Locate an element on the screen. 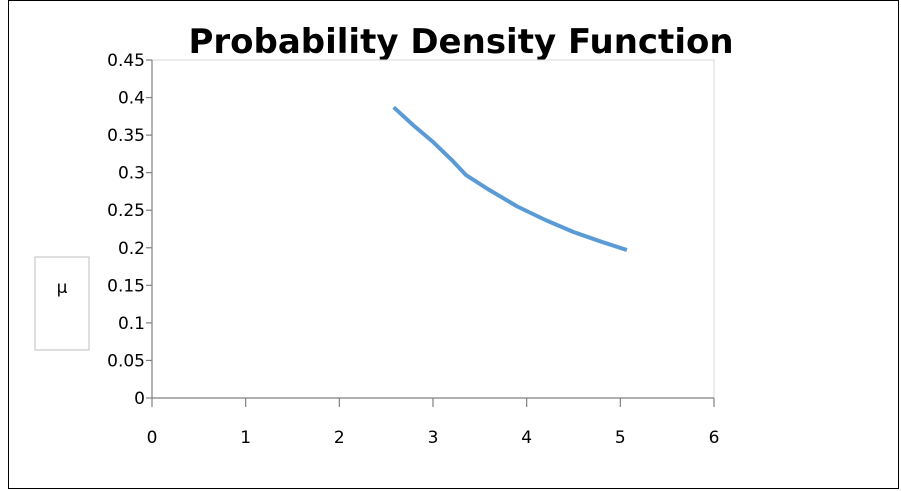 This screenshot has width=901, height=491. y-axis-ticks: 0 0.05 0.1 0.15 0.2 0.25 0.3 0.35 0.4 0.45 is located at coordinates (129, 230).